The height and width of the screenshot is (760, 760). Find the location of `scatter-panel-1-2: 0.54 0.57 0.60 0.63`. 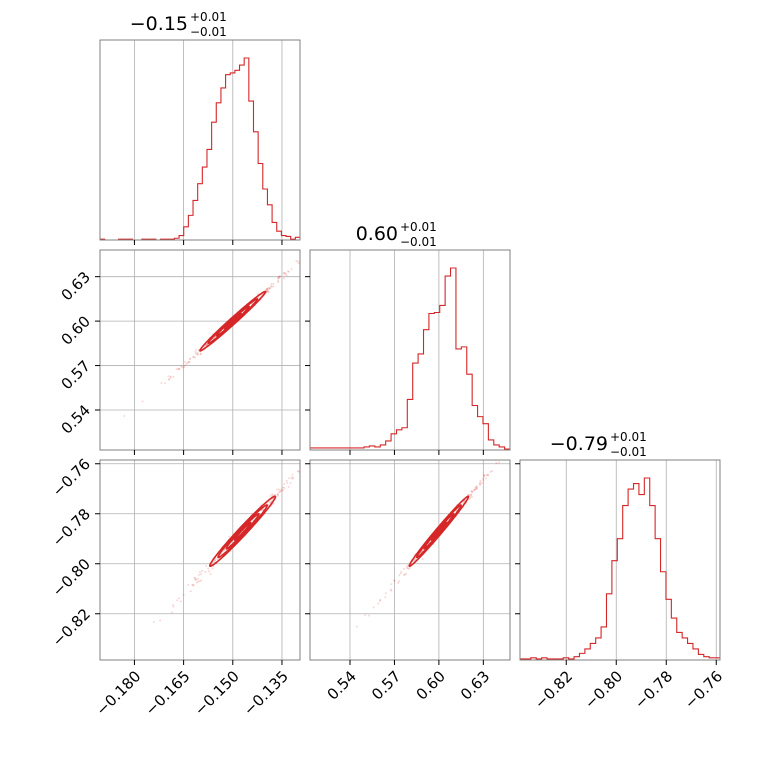

scatter-panel-1-2: 0.54 0.57 0.60 0.63 is located at coordinates (408, 577).